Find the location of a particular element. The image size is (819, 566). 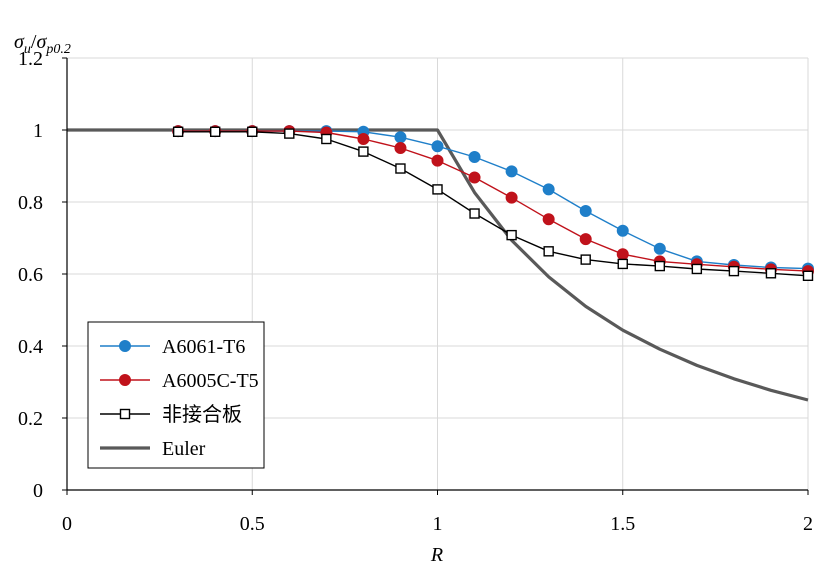

x-tick-label: 1.5 is located at coordinates (622, 524).